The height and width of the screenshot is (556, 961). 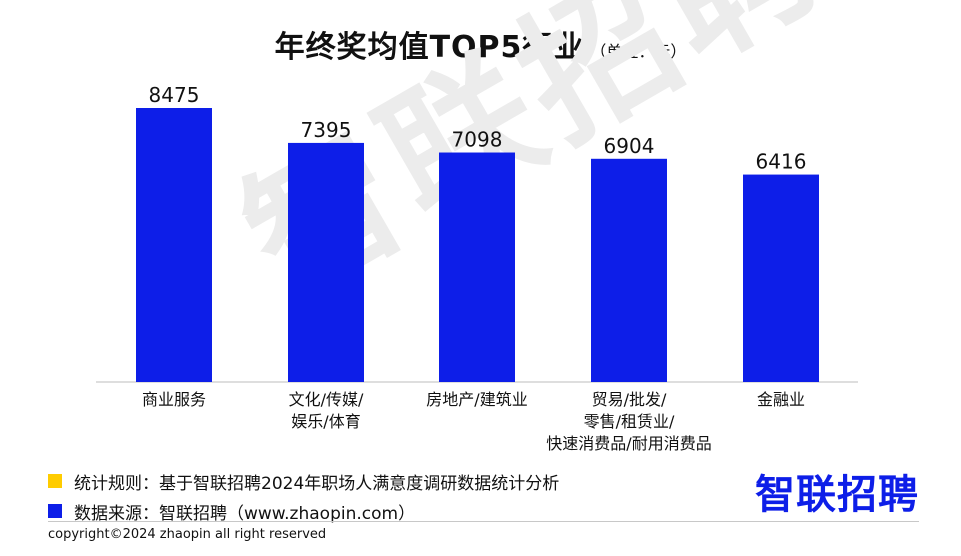 I want to click on category-label-4-line-1: 贸易/批发/, so click(x=629, y=399).